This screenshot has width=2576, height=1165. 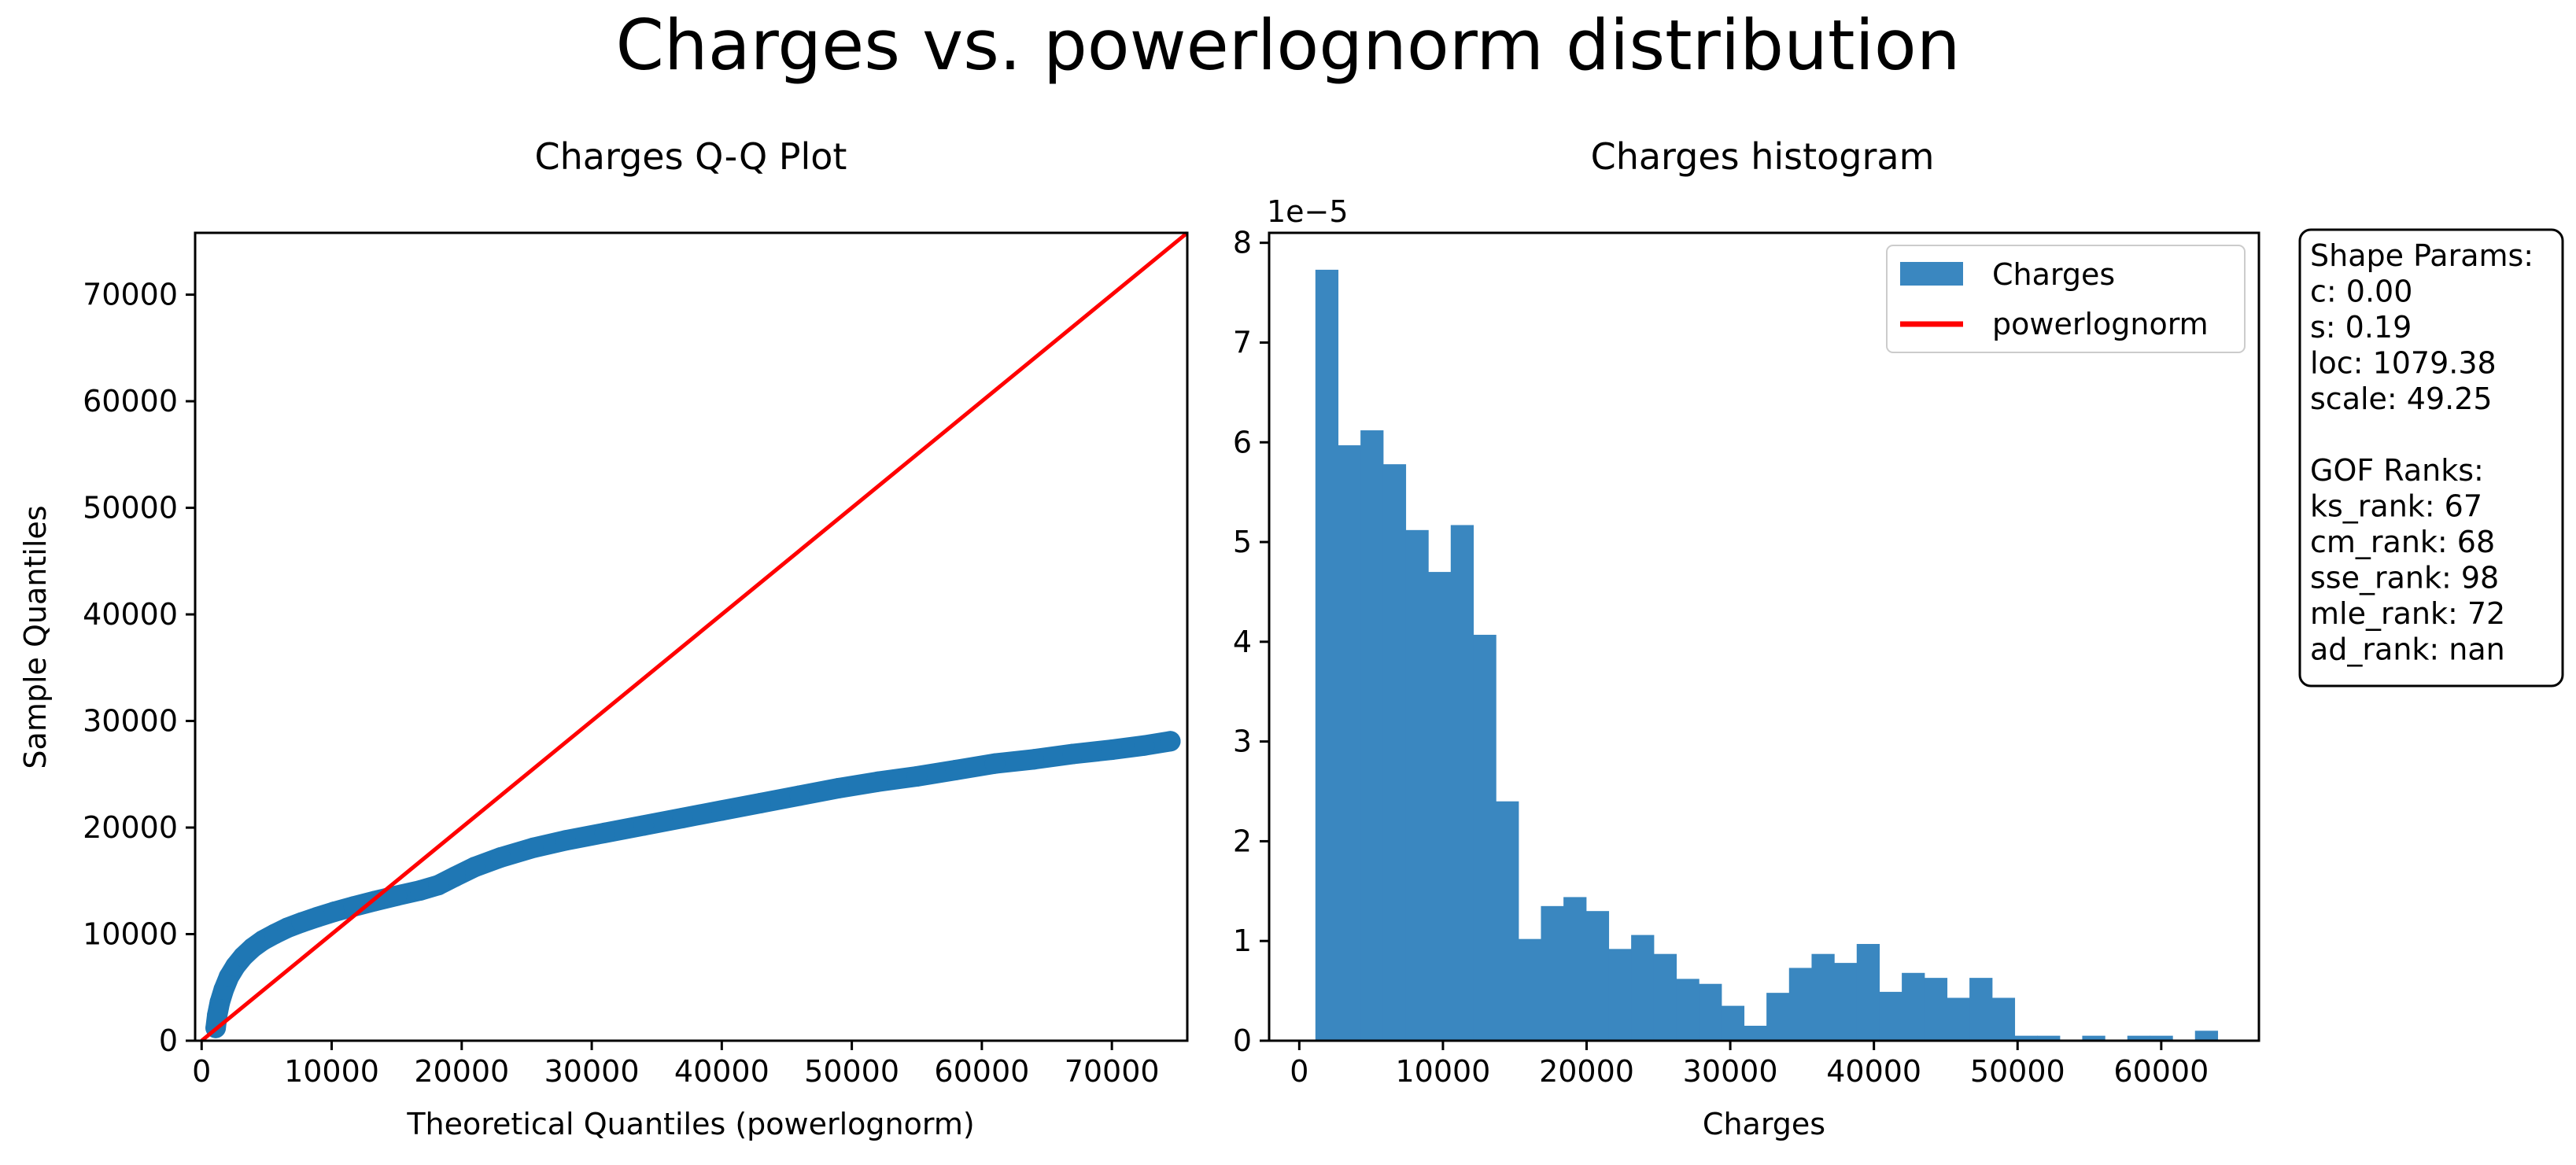 What do you see at coordinates (331, 1071) in the screenshot?
I see `qq-x-tick-label: 10000` at bounding box center [331, 1071].